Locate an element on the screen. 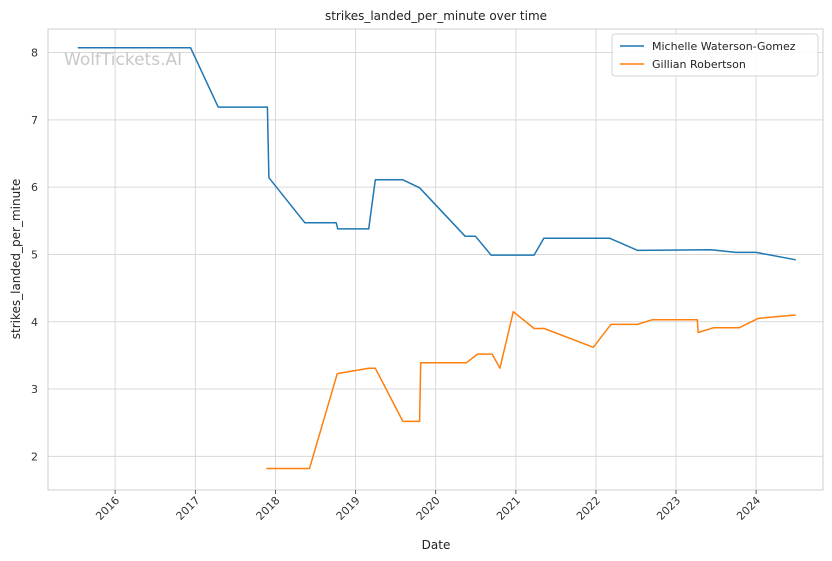  x-tick-label: 2021 is located at coordinates (508, 508).